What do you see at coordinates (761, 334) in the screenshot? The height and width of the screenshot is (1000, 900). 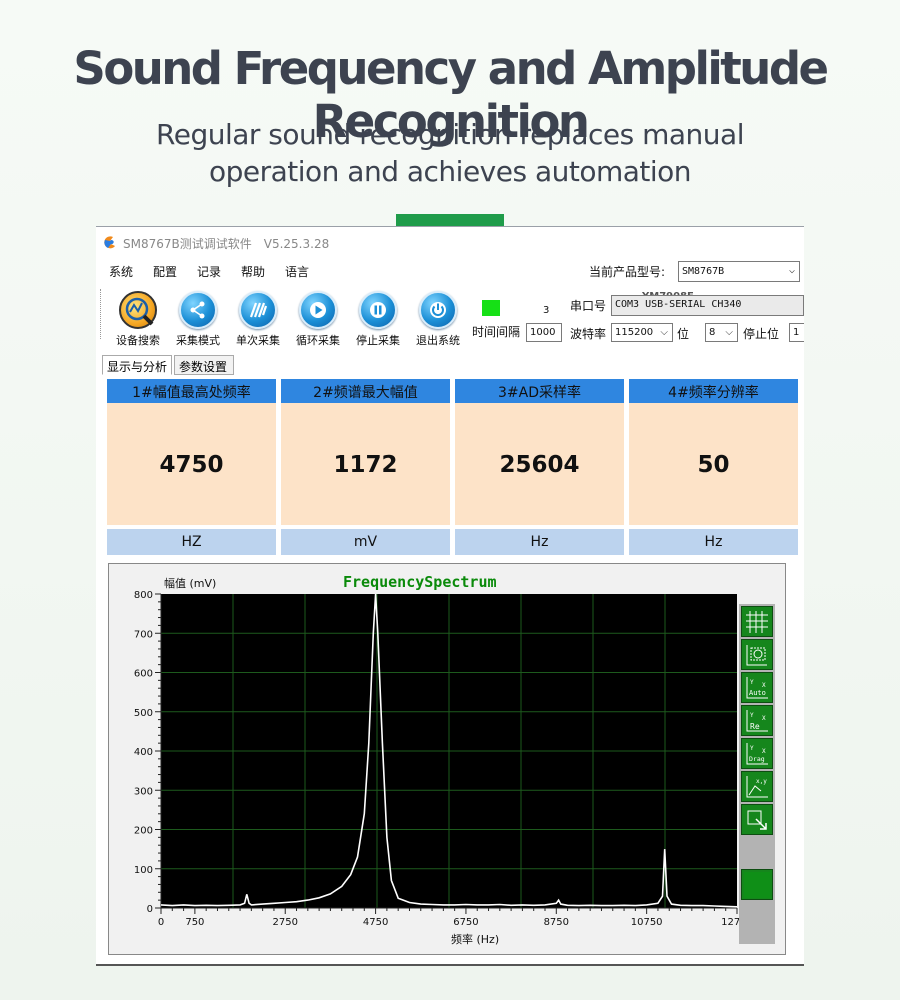 I see `stop-bits-label: 停止位` at bounding box center [761, 334].